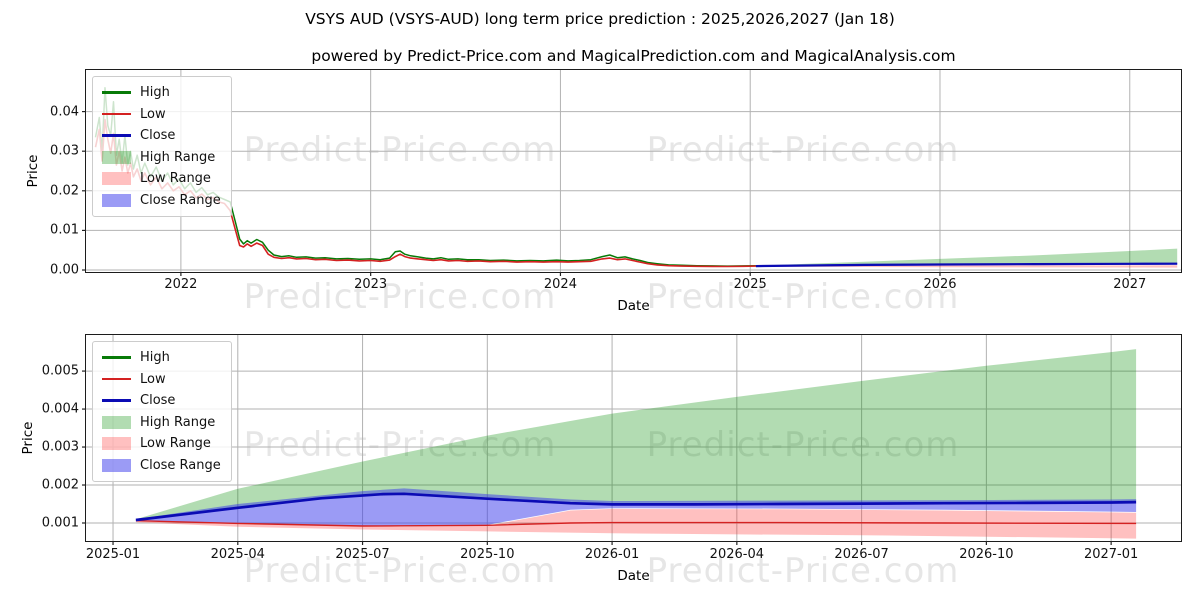  Describe the element at coordinates (966, 257) in the screenshot. I see `area-high_range` at that location.